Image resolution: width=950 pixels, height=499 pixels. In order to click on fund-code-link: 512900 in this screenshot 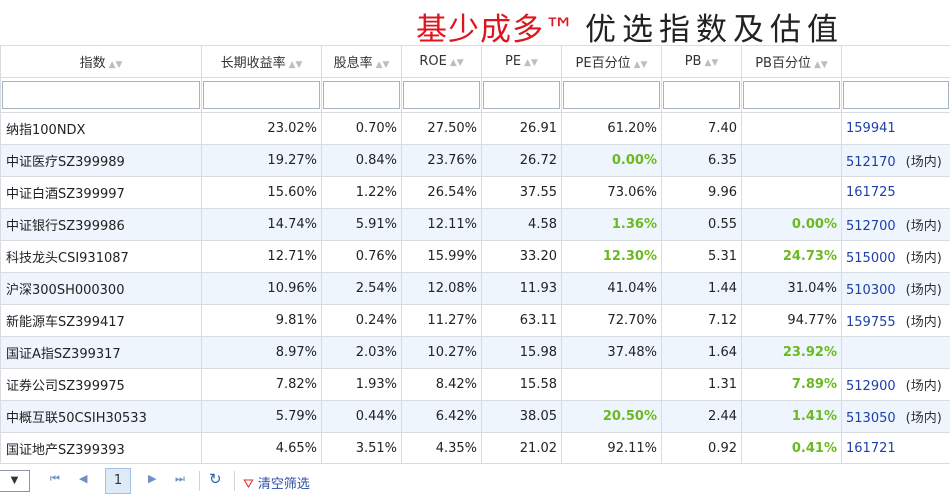, I will do `click(871, 386)`.